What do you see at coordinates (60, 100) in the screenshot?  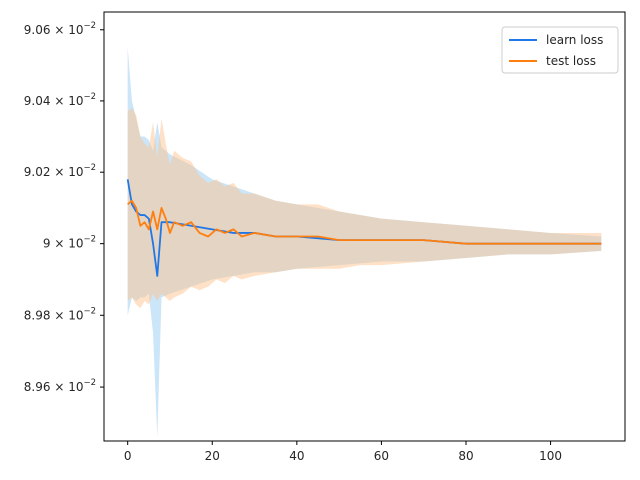 I see `y-tick-label: 9.04 × 10⁻²` at bounding box center [60, 100].